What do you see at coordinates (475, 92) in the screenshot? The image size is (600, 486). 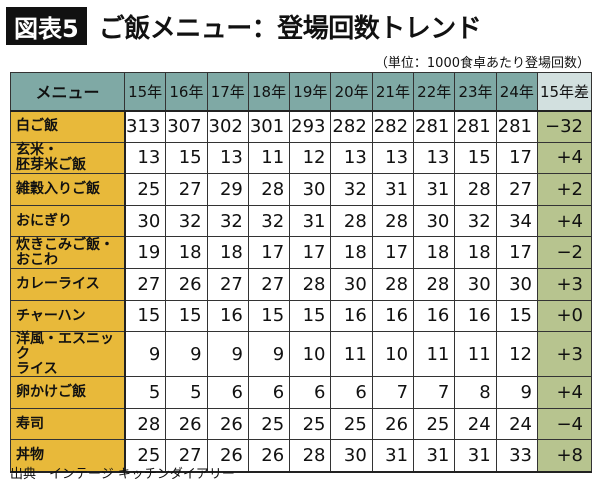 I see `column-header: 23年` at bounding box center [475, 92].